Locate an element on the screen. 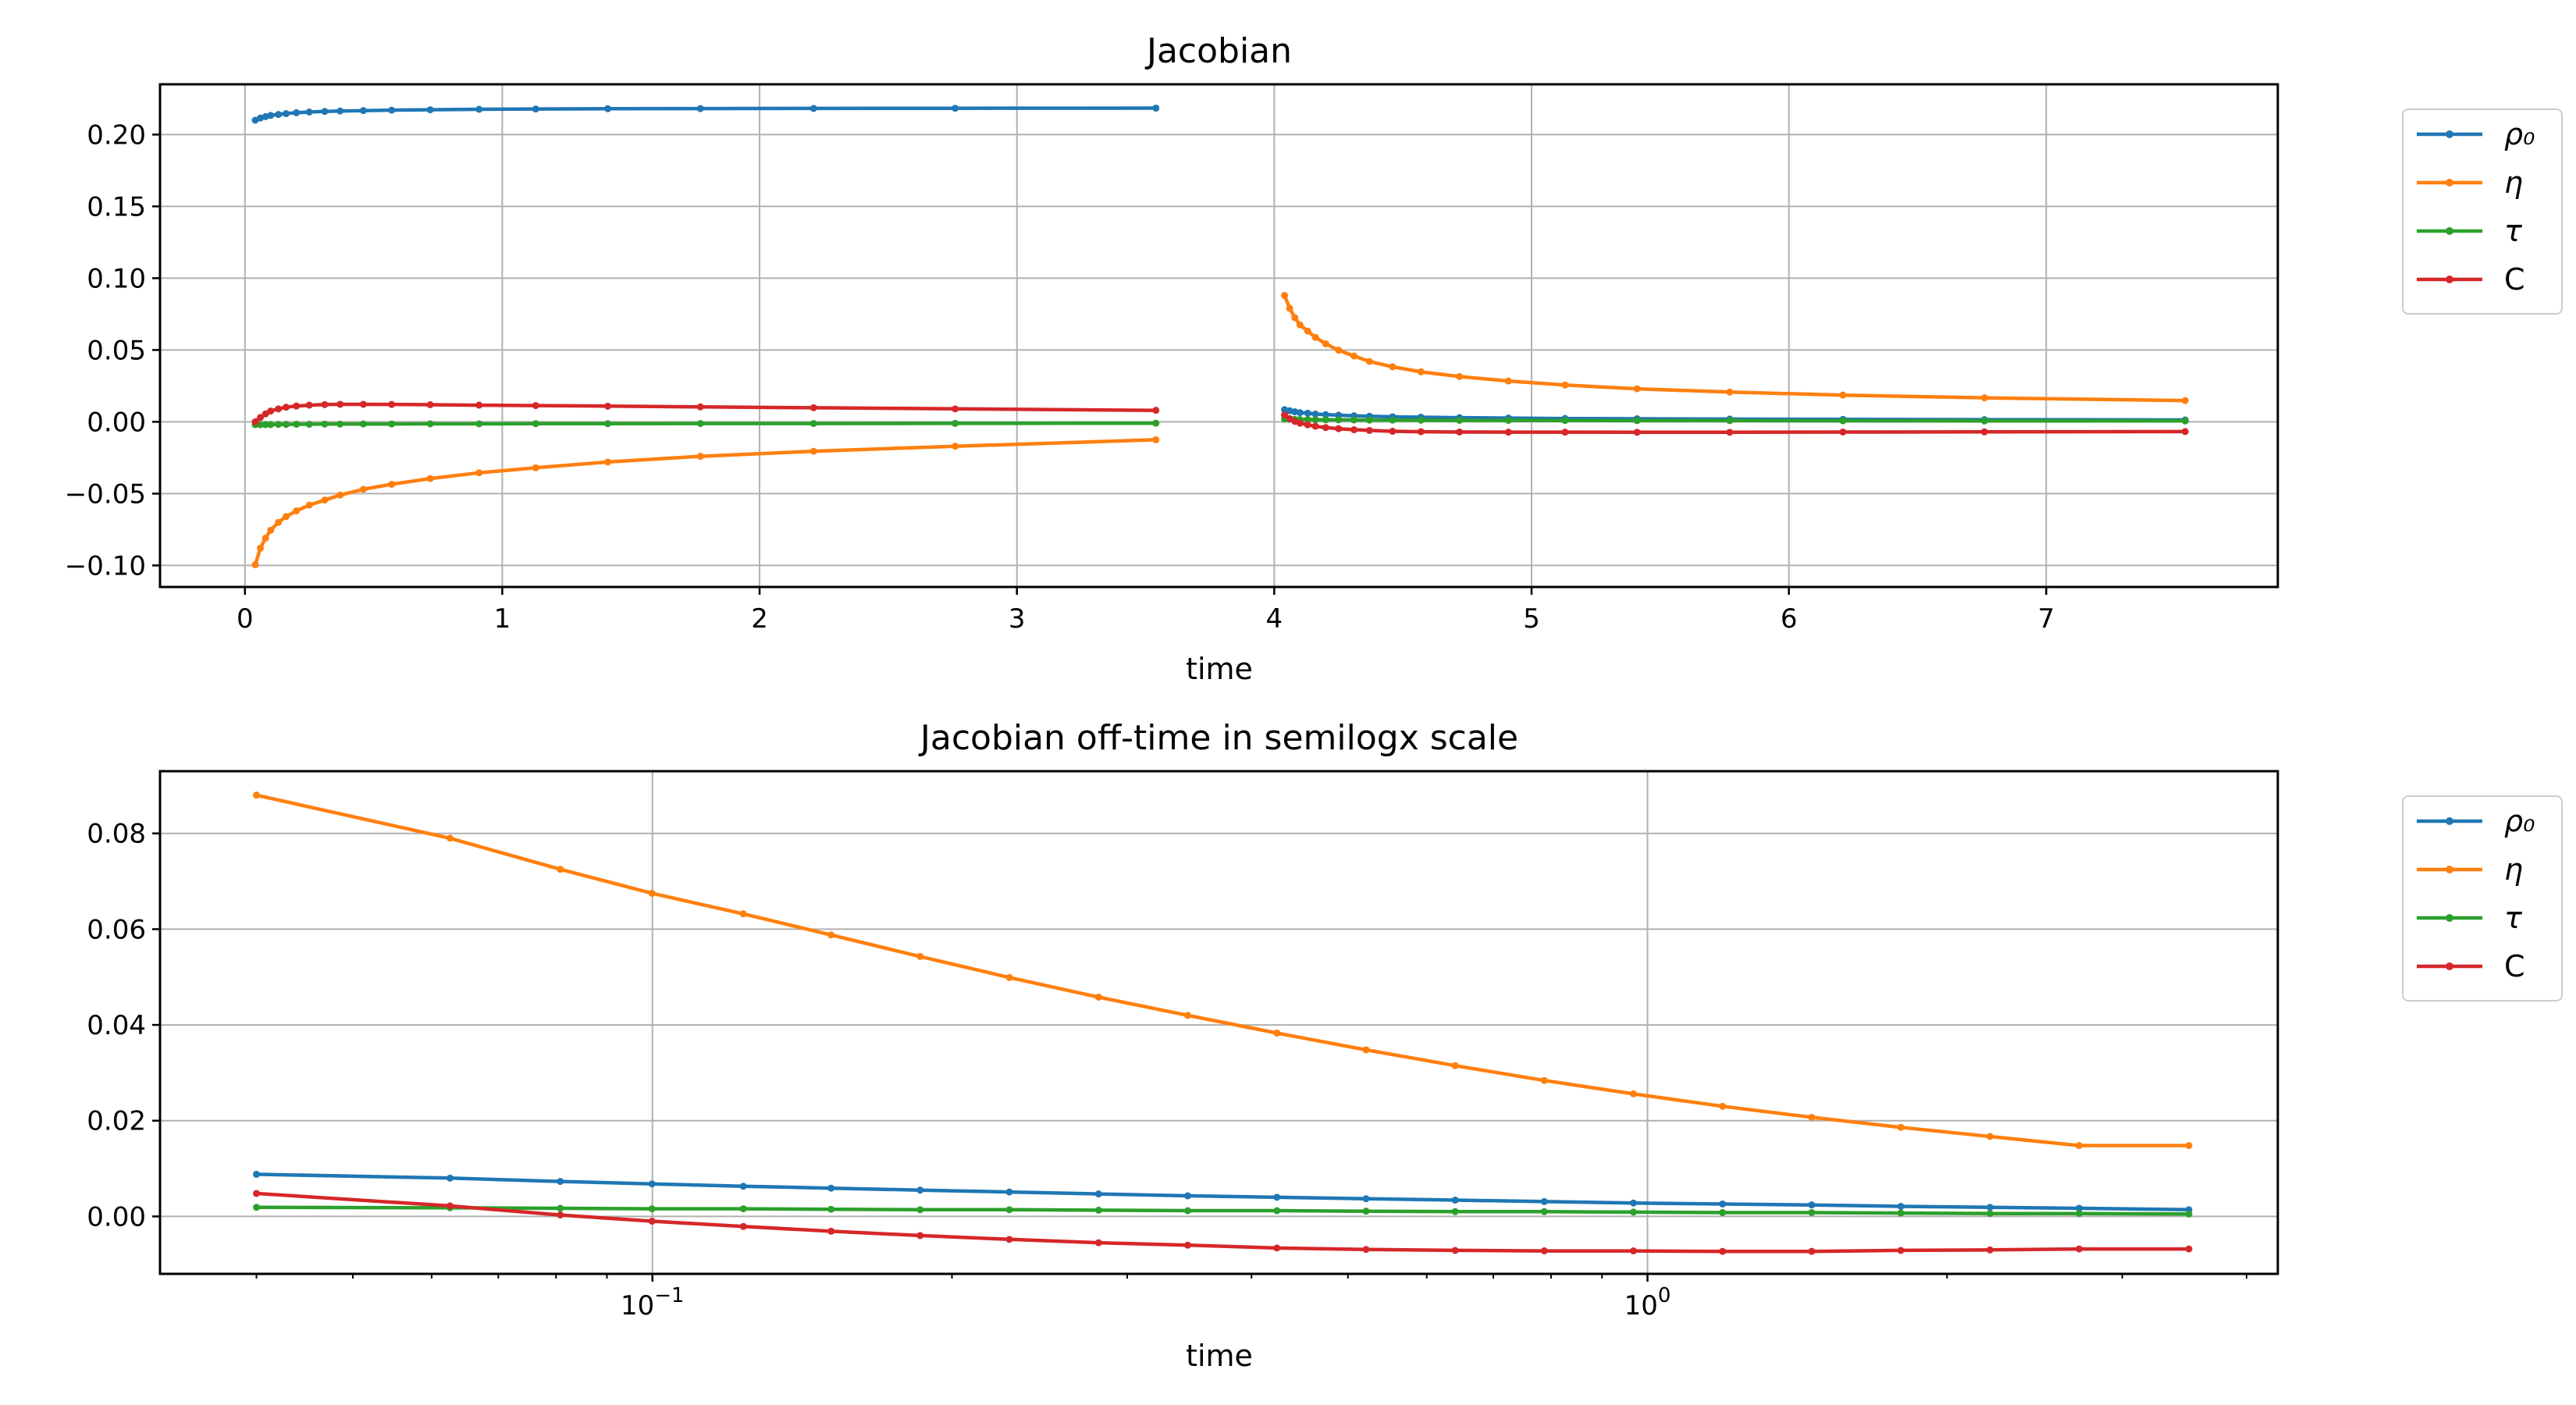 Image resolution: width=2576 pixels, height=1405 pixels. y-tick-label: 0.15 is located at coordinates (116, 206).